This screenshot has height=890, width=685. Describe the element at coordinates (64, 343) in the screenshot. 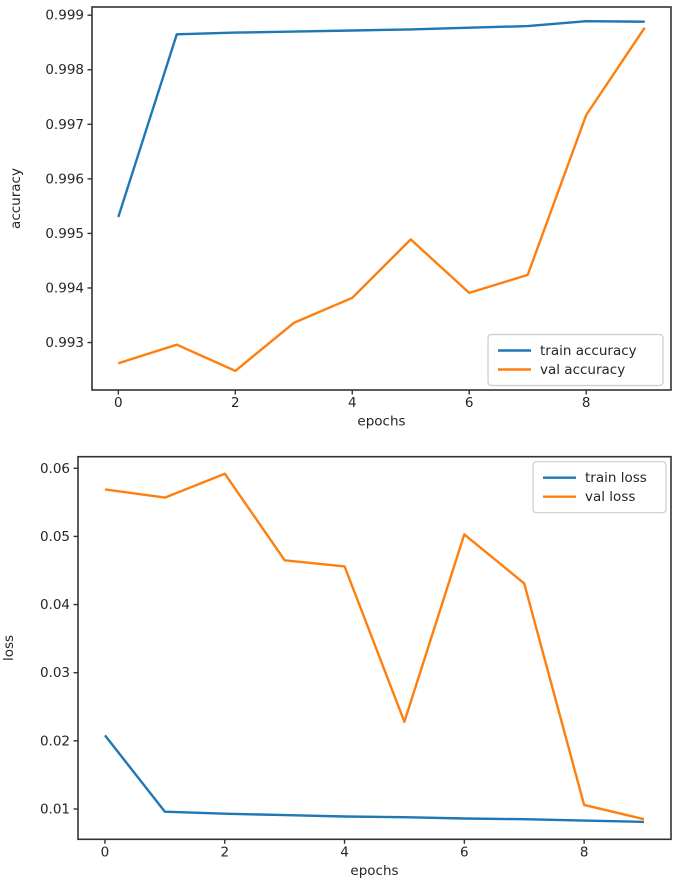

I see `y-tick-label: 0.993` at that location.